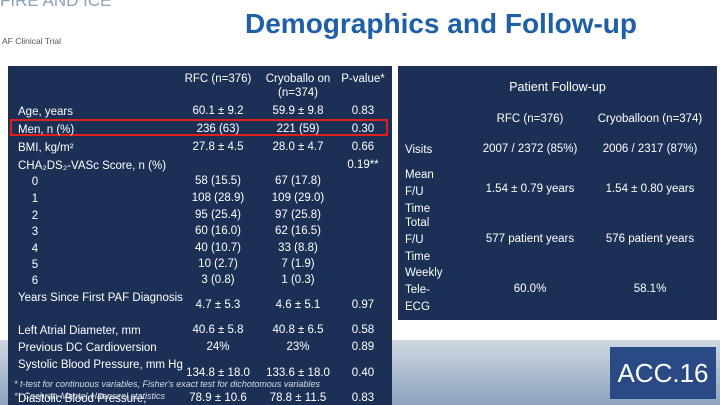 This screenshot has width=720, height=405. I want to click on row-label: Total F/U Time, so click(418, 240).